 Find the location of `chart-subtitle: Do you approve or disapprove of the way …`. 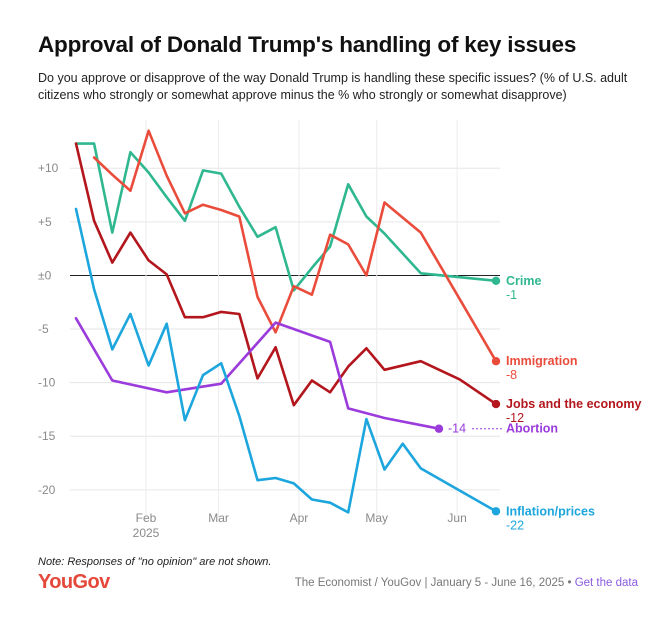

chart-subtitle: Do you approve or disapprove of the way … is located at coordinates (333, 86).